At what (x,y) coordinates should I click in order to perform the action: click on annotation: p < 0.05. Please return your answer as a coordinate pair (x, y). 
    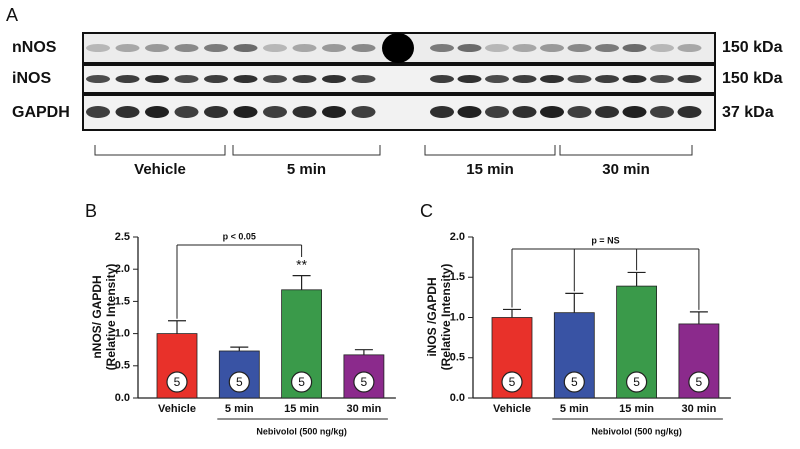
    Looking at the image, I should click on (239, 236).